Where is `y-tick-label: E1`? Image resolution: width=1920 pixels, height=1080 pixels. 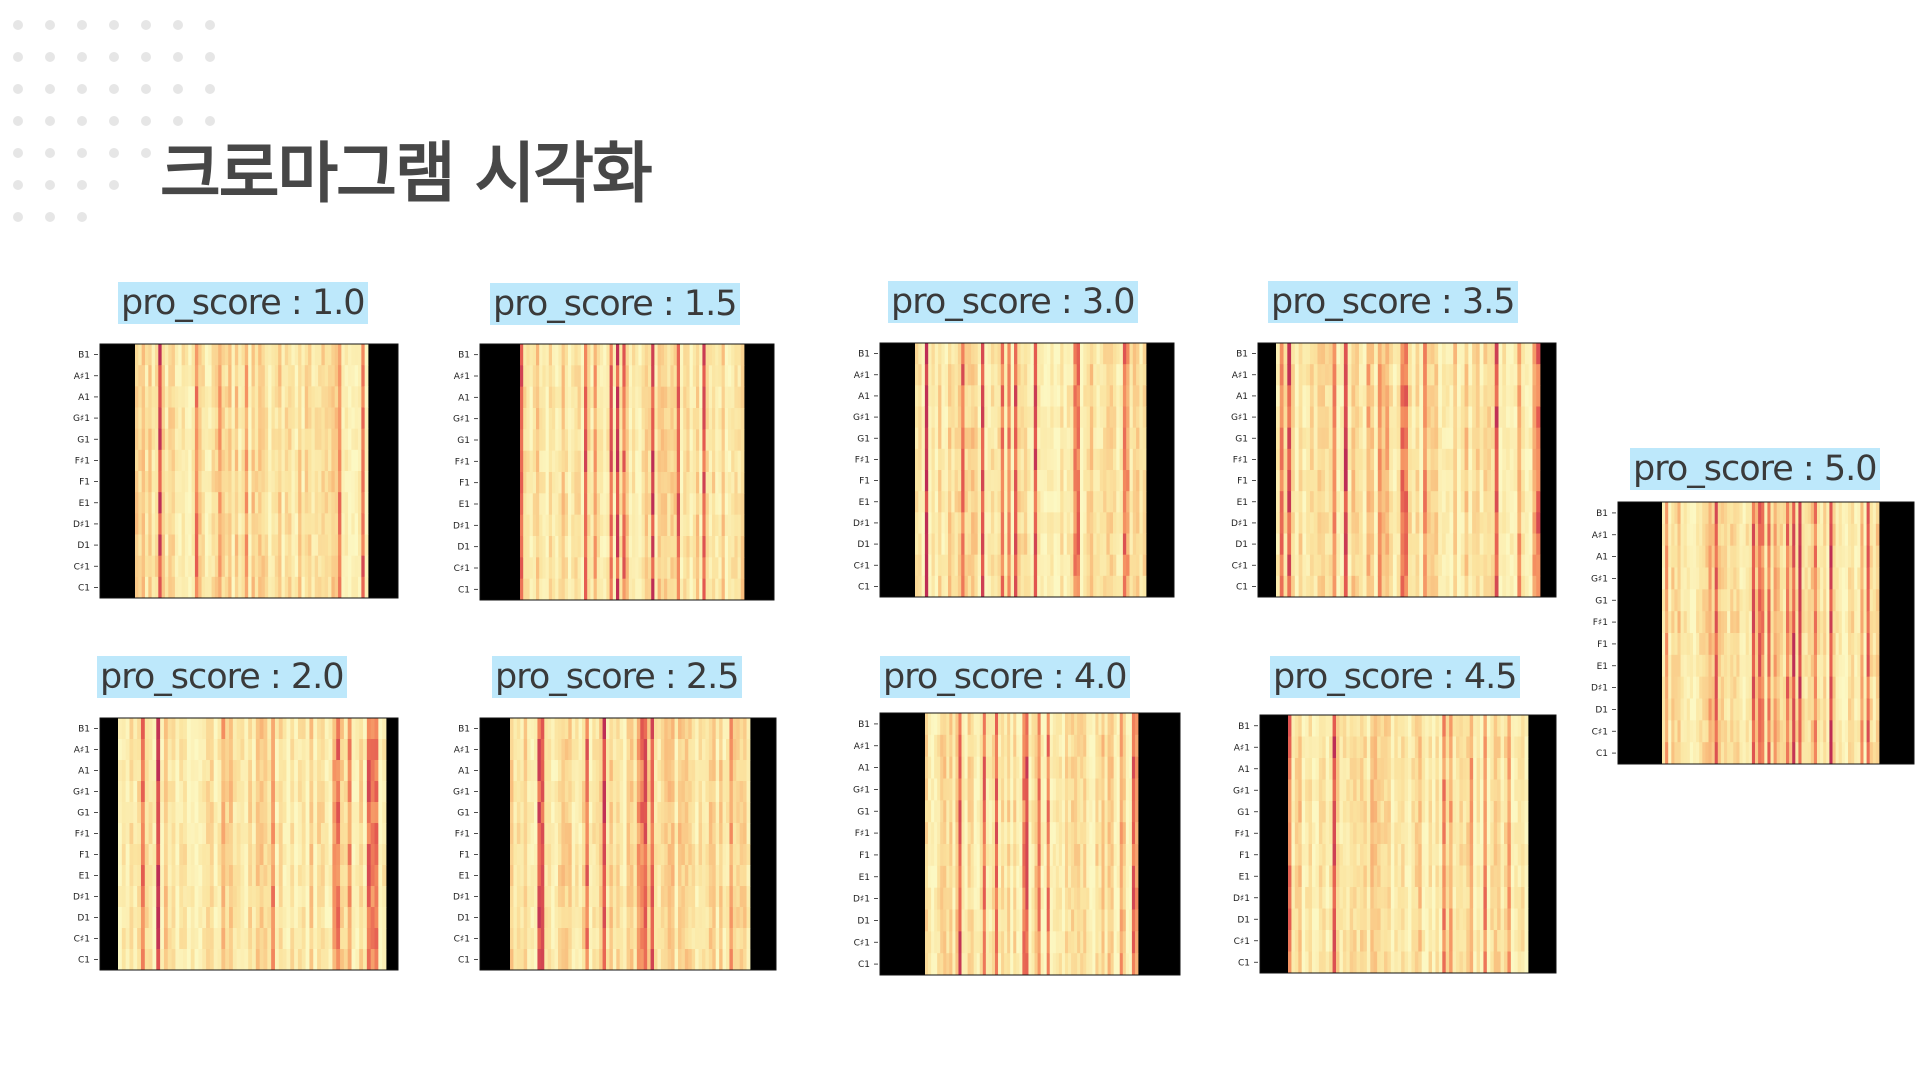 y-tick-label: E1 is located at coordinates (864, 503).